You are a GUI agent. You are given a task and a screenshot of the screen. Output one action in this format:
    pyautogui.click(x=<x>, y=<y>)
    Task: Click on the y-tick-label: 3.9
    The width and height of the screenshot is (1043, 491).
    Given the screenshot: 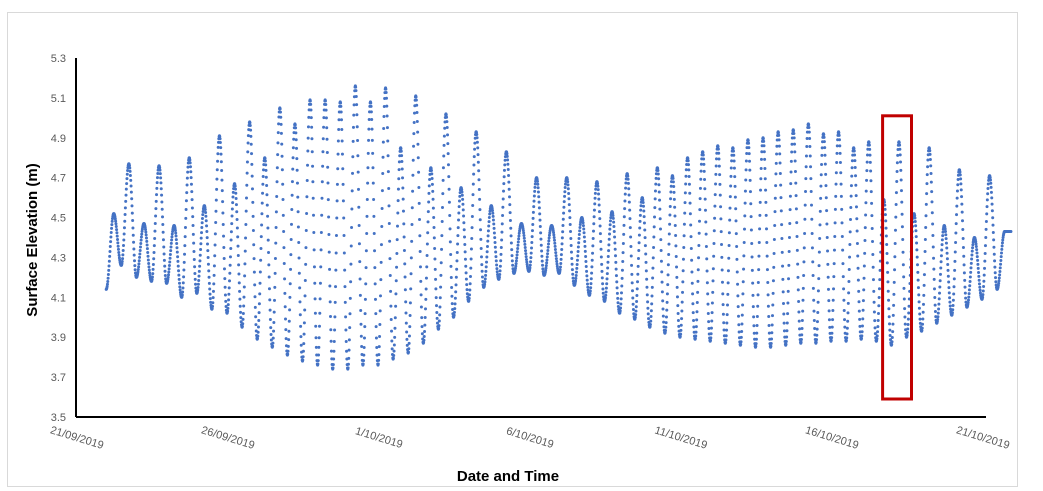 What is the action you would take?
    pyautogui.click(x=58, y=338)
    